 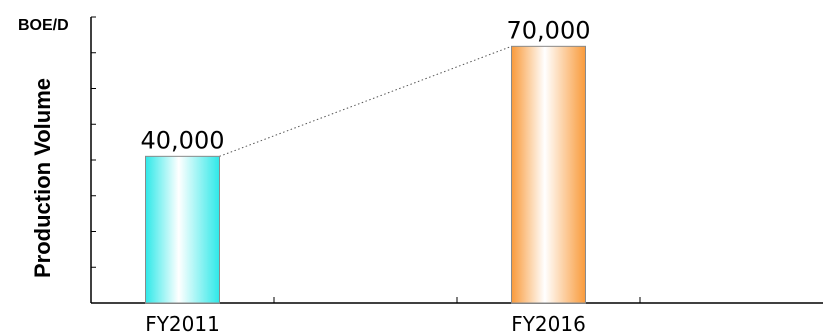 What do you see at coordinates (182, 229) in the screenshot?
I see `bar-fy2011` at bounding box center [182, 229].